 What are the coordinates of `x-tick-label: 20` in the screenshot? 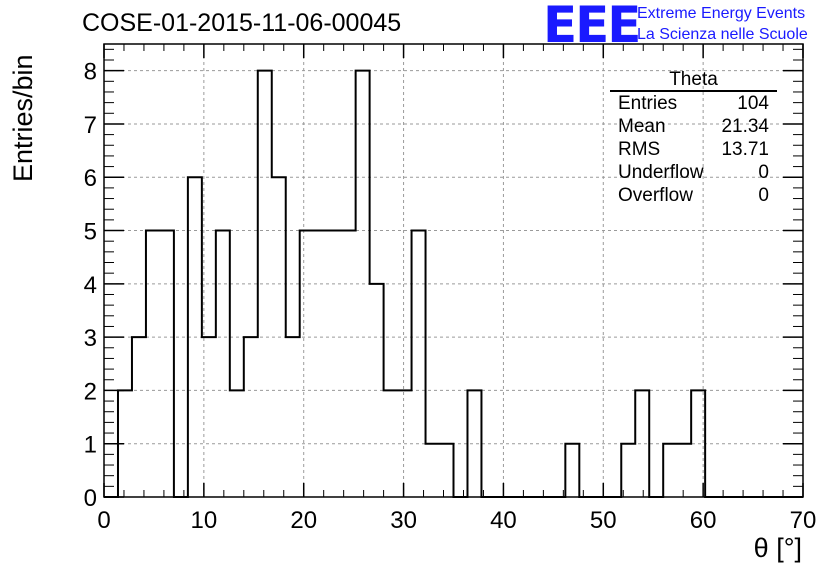 It's located at (303, 520).